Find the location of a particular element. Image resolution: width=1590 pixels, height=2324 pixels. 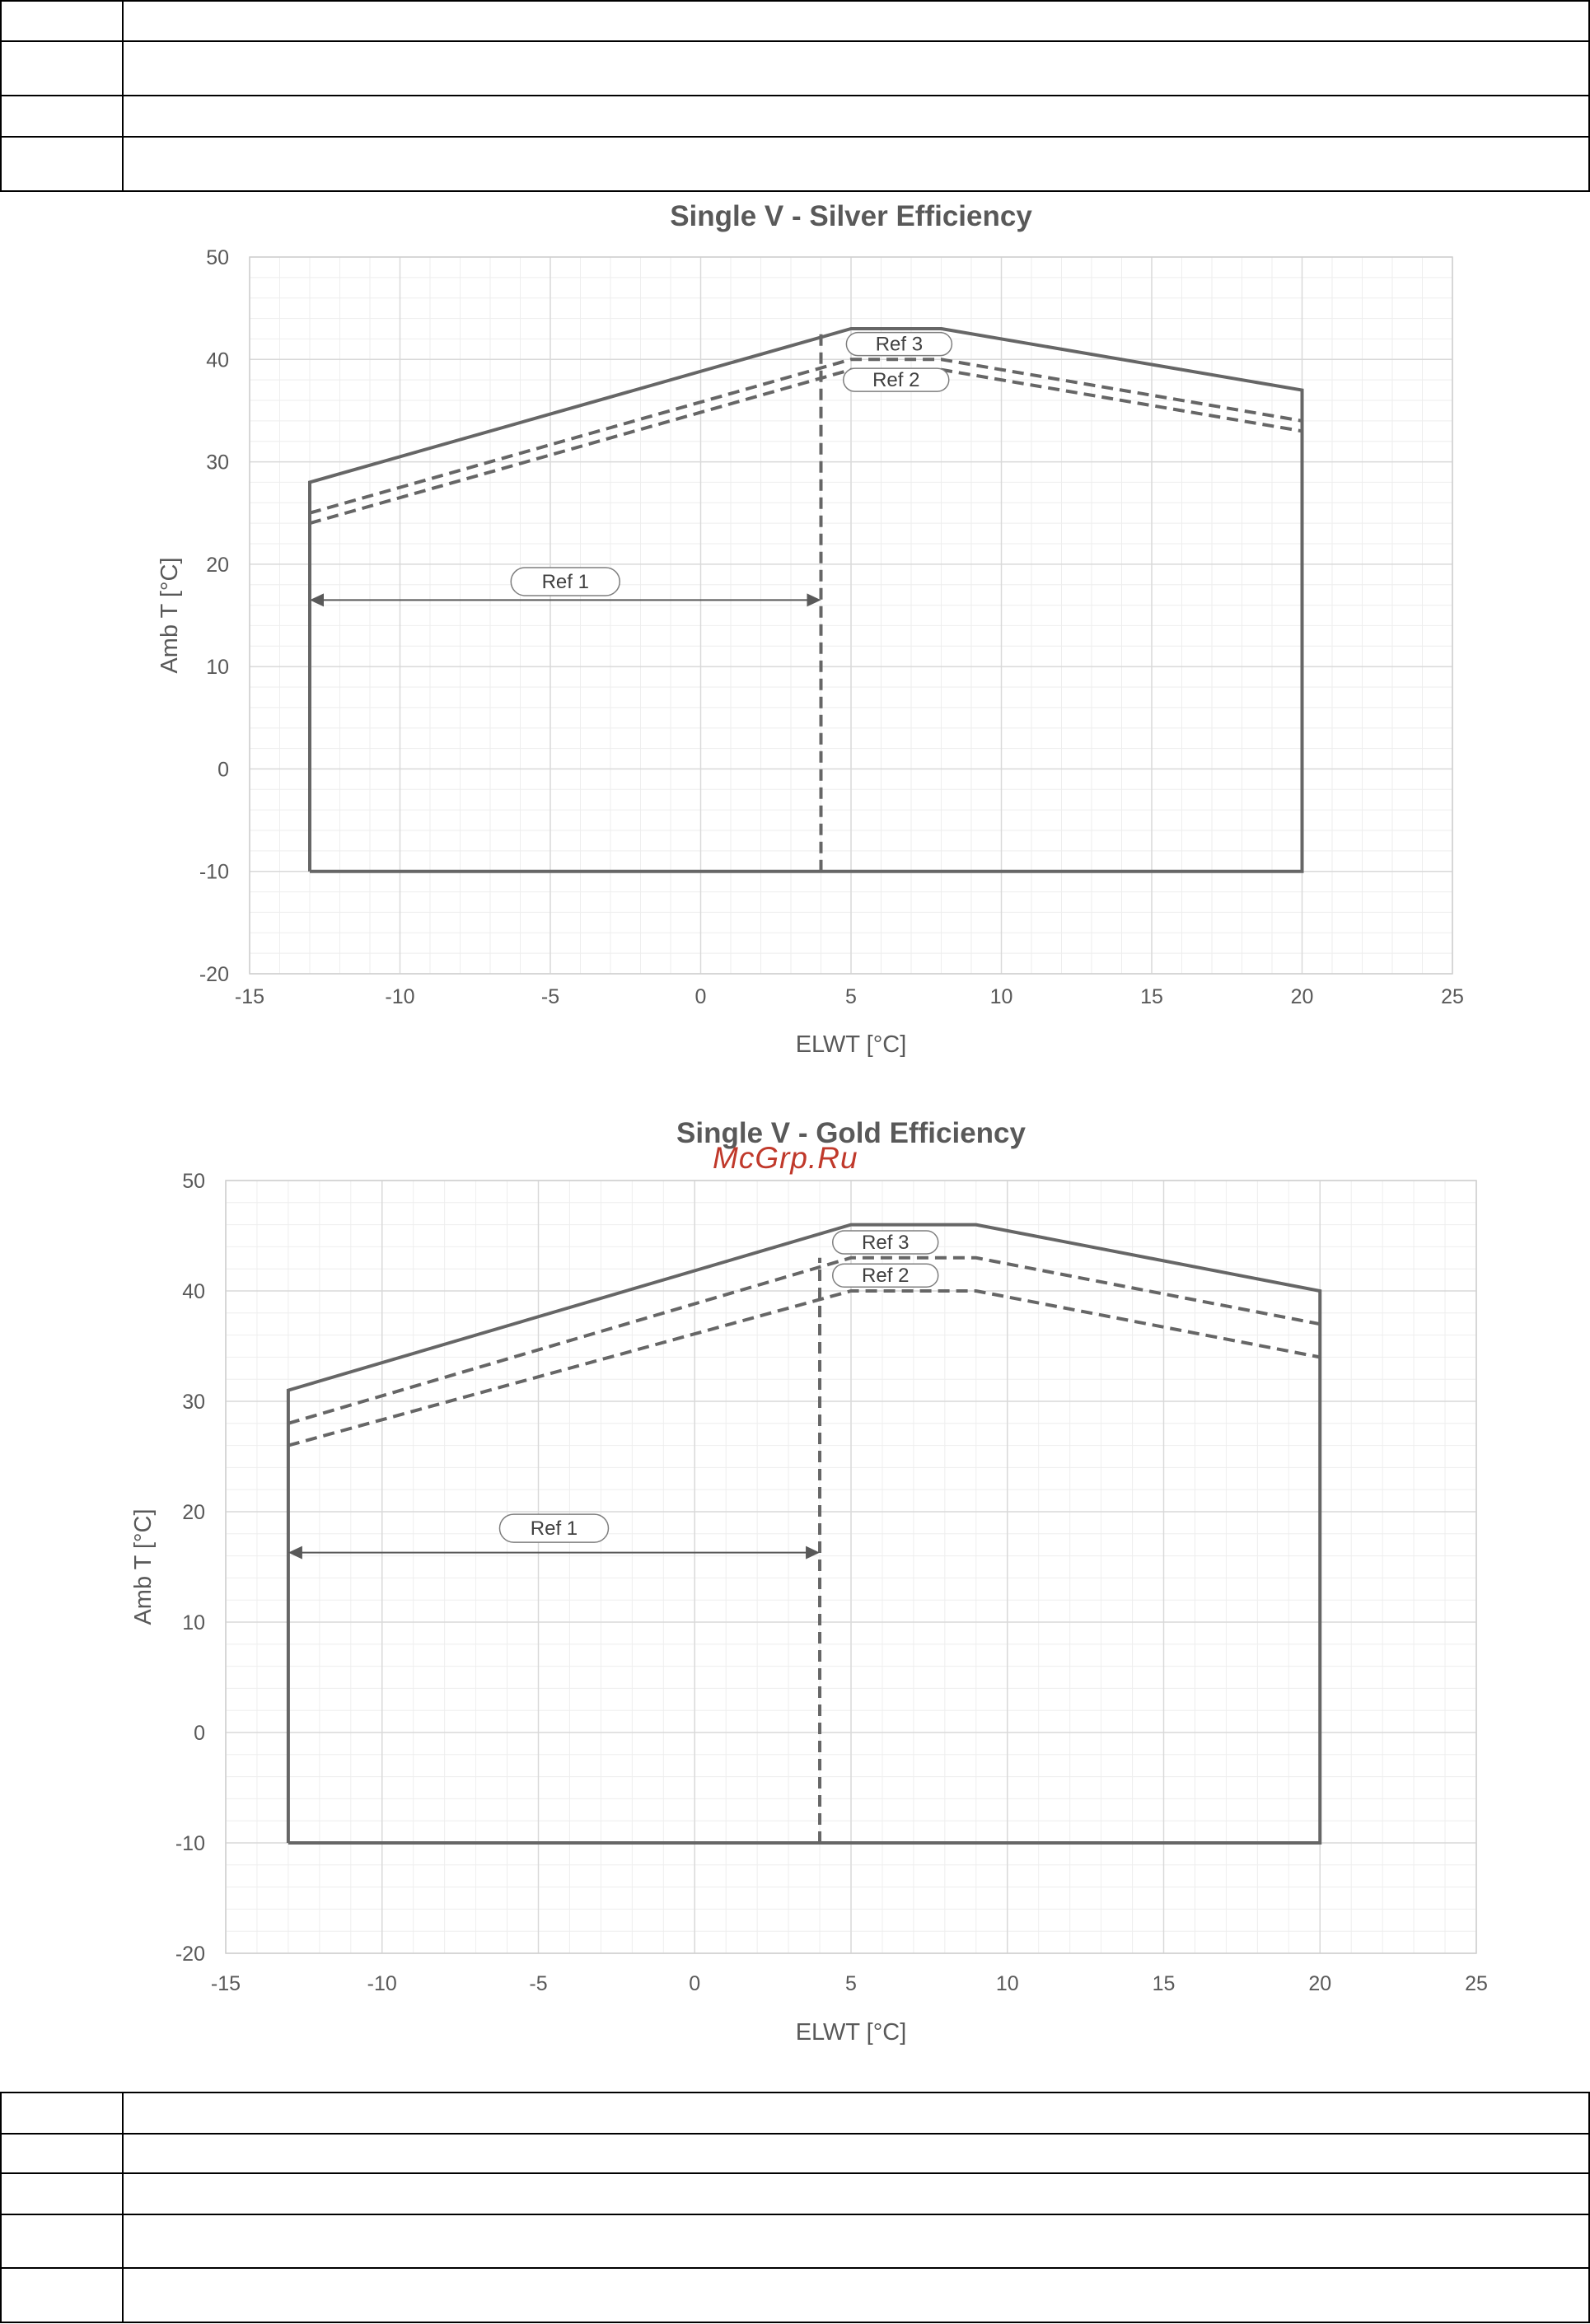

bottom-notes-table is located at coordinates (795, 2207).